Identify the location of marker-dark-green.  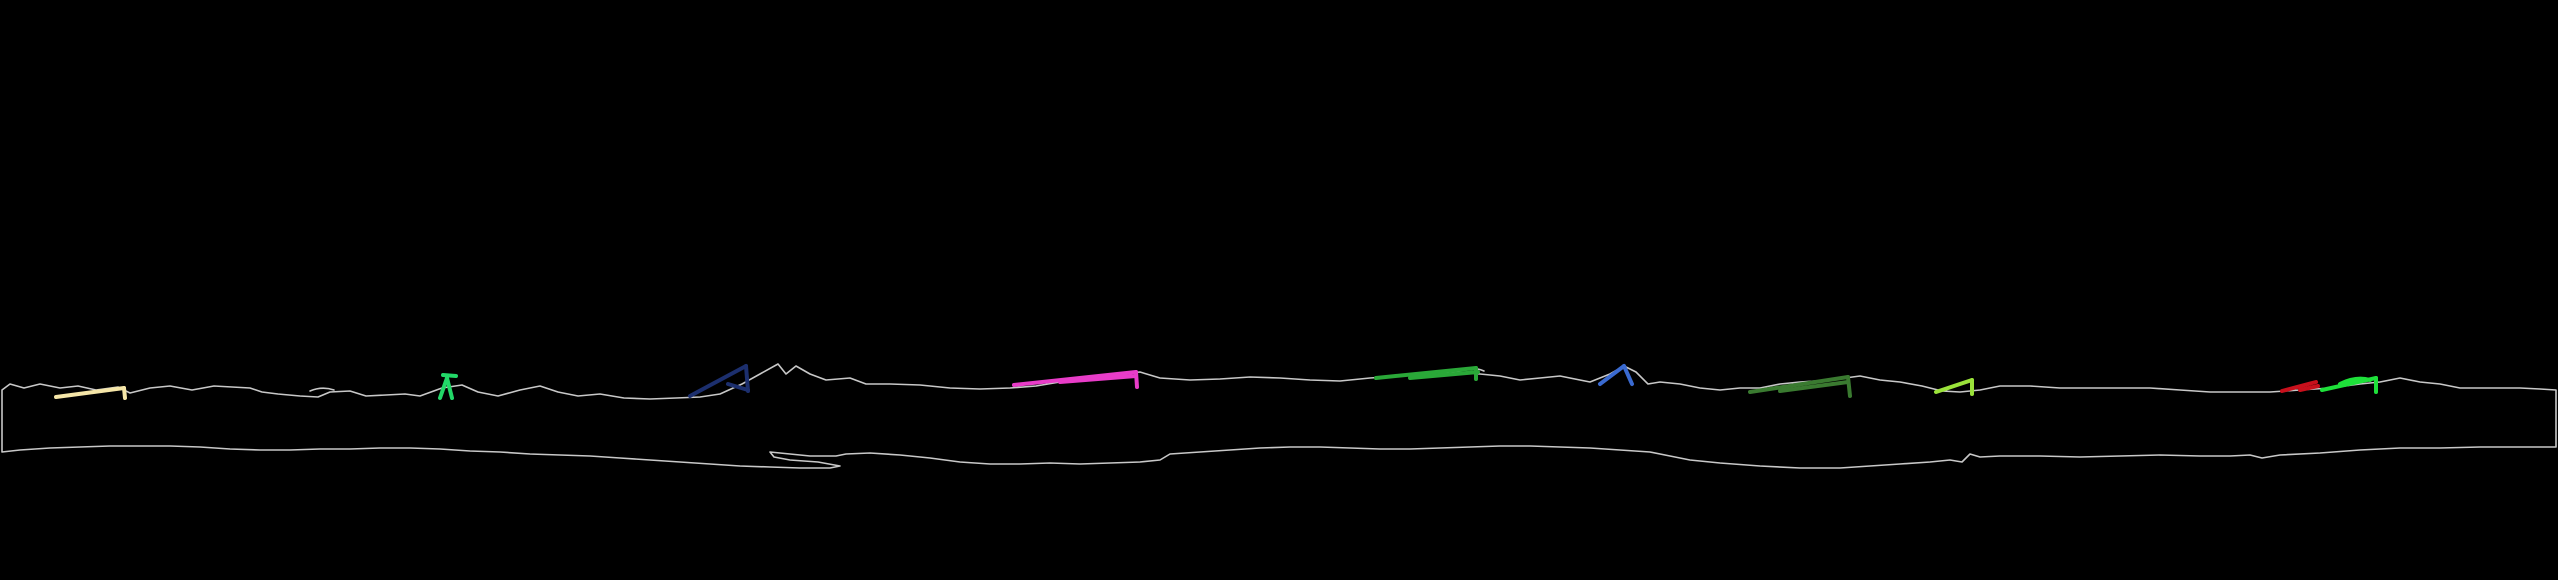
(1800, 386).